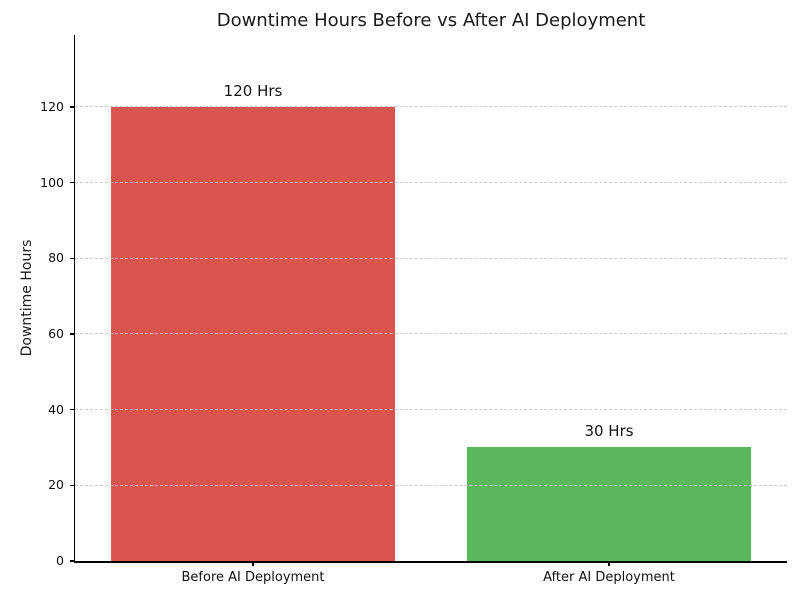 This screenshot has height=600, width=800. What do you see at coordinates (609, 431) in the screenshot?
I see `bar-value-label: 30 Hrs` at bounding box center [609, 431].